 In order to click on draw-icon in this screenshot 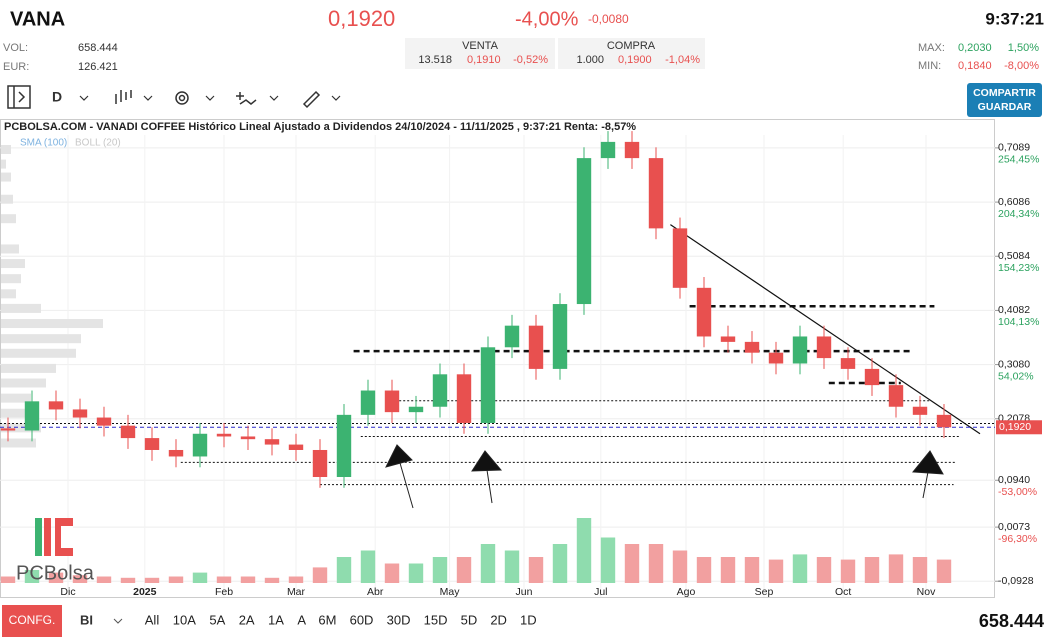, I will do `click(246, 98)`.